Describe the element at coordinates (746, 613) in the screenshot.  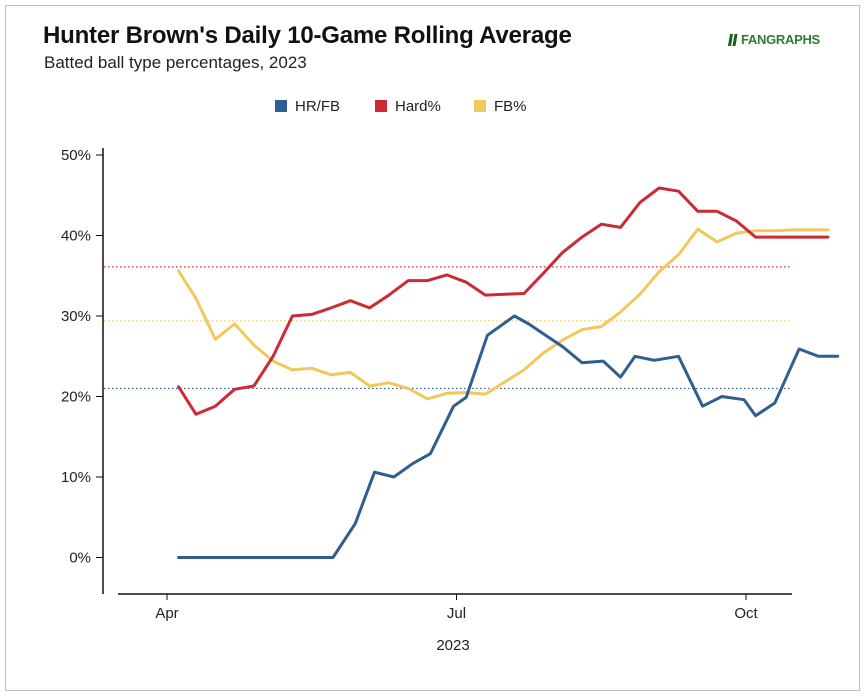
I see `x-tick-label: Oct` at that location.